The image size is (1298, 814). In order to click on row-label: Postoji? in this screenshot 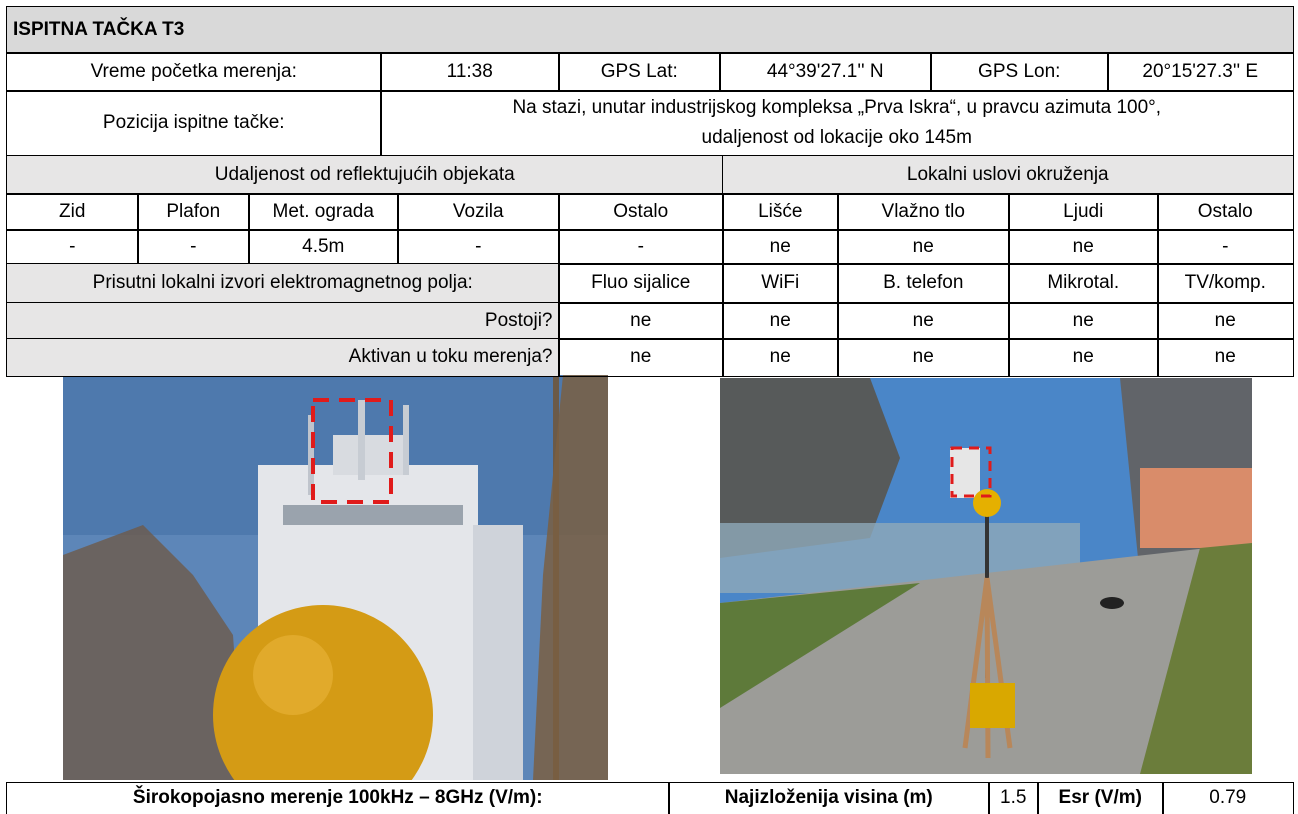, I will do `click(283, 321)`.